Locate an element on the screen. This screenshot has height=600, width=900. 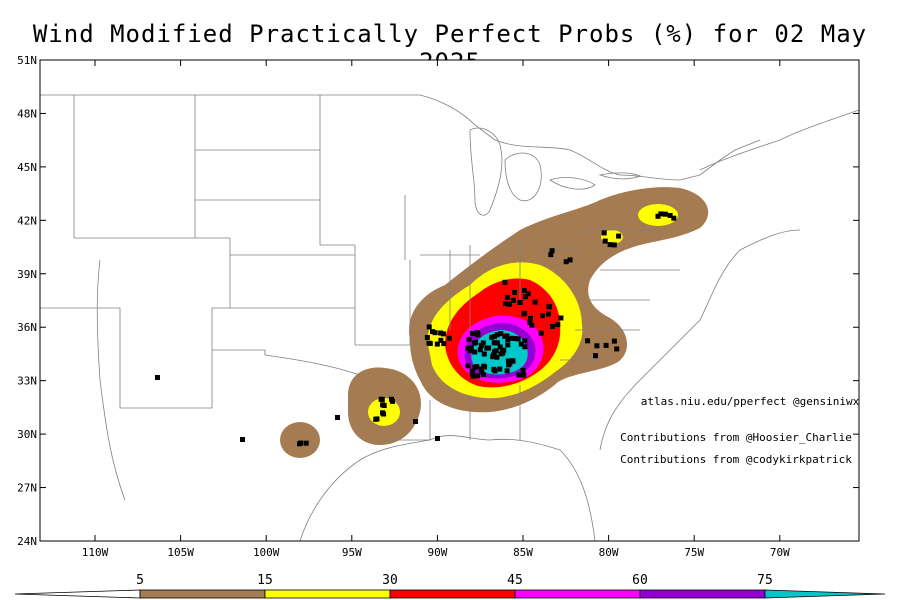
lat-label: 39N is located at coordinates (27, 274).